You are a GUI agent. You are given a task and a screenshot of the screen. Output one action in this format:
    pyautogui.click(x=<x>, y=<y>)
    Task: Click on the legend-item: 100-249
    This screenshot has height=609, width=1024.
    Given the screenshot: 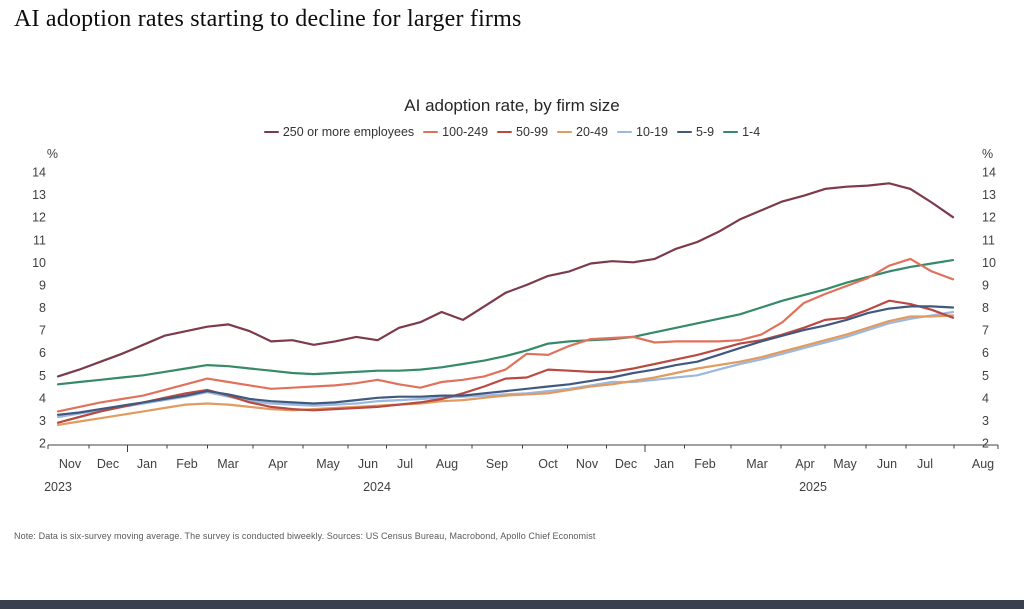 What is the action you would take?
    pyautogui.click(x=455, y=132)
    